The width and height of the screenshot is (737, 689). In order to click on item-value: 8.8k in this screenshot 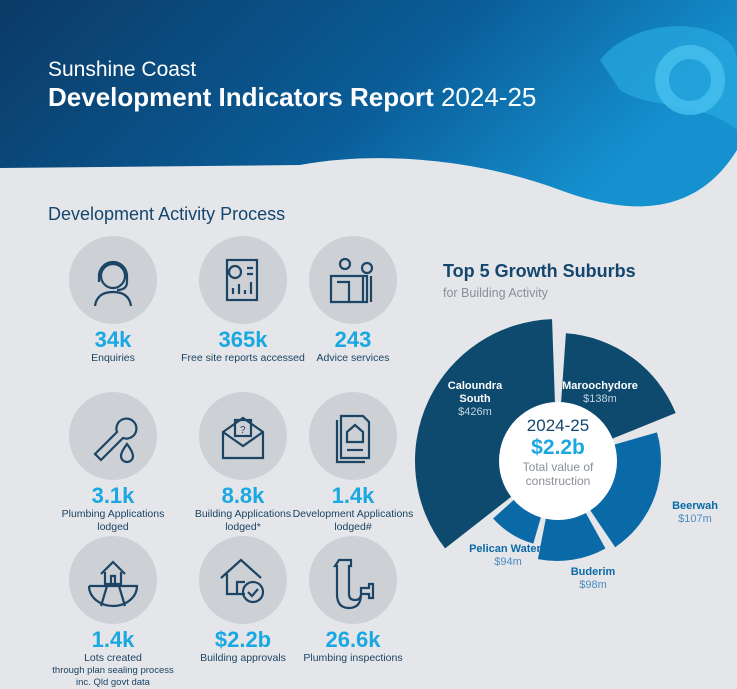, I will do `click(243, 495)`.